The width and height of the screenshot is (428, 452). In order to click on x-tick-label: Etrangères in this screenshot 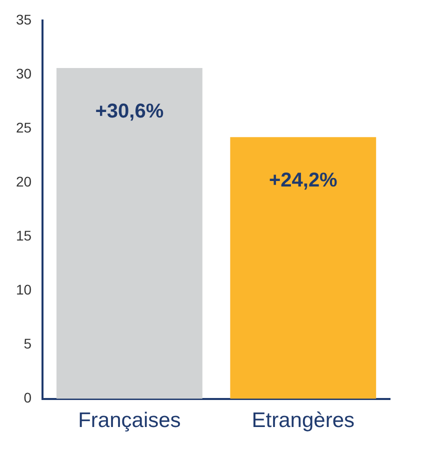, I will do `click(303, 420)`.